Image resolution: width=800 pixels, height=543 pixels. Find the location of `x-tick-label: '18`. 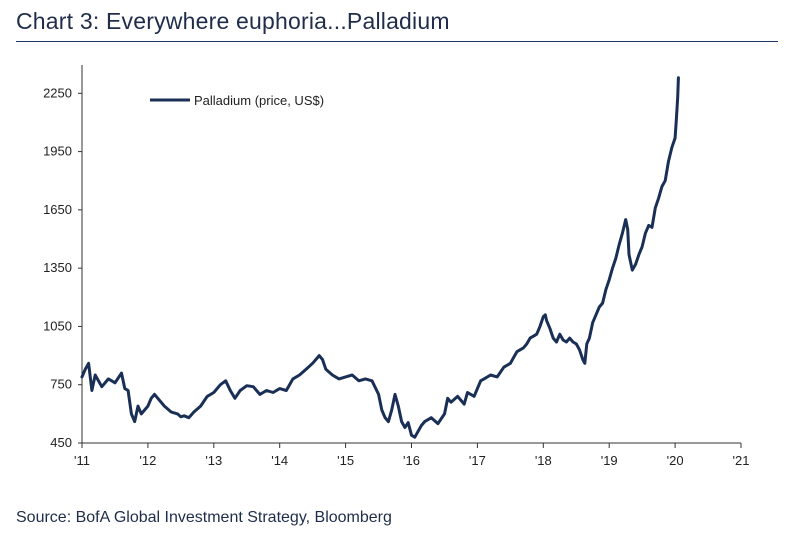

x-tick-label: '18 is located at coordinates (543, 460).